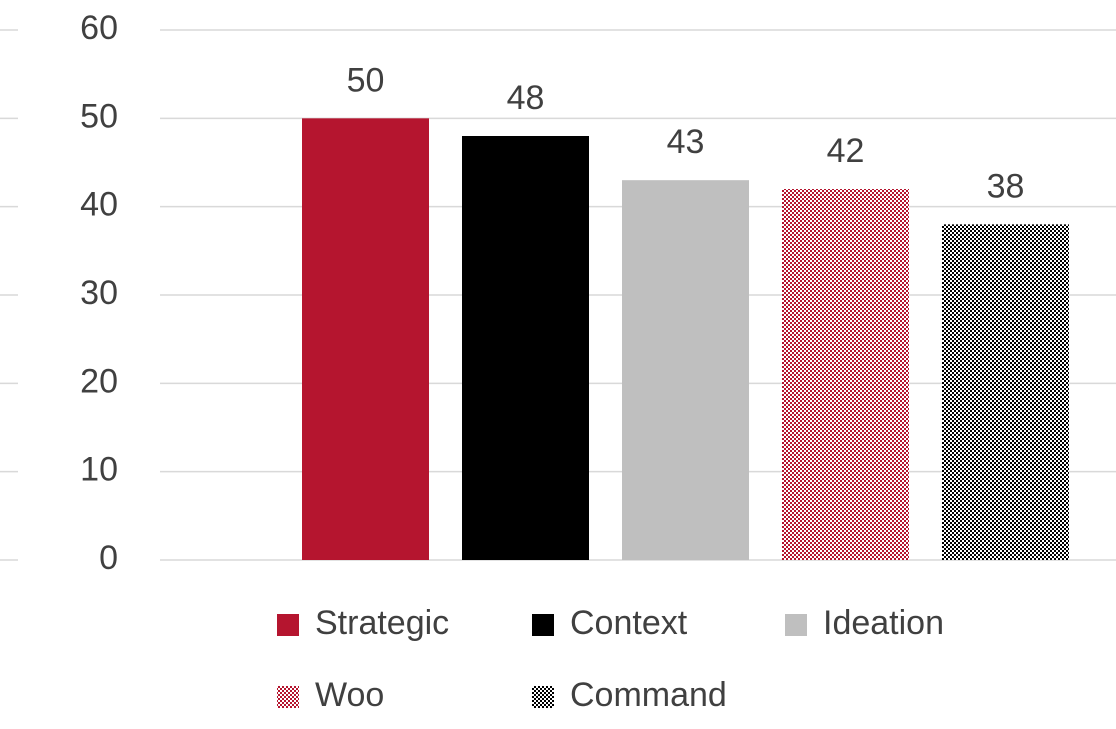 This screenshot has height=729, width=1116. What do you see at coordinates (99, 205) in the screenshot?
I see `y-tick-label: 40` at bounding box center [99, 205].